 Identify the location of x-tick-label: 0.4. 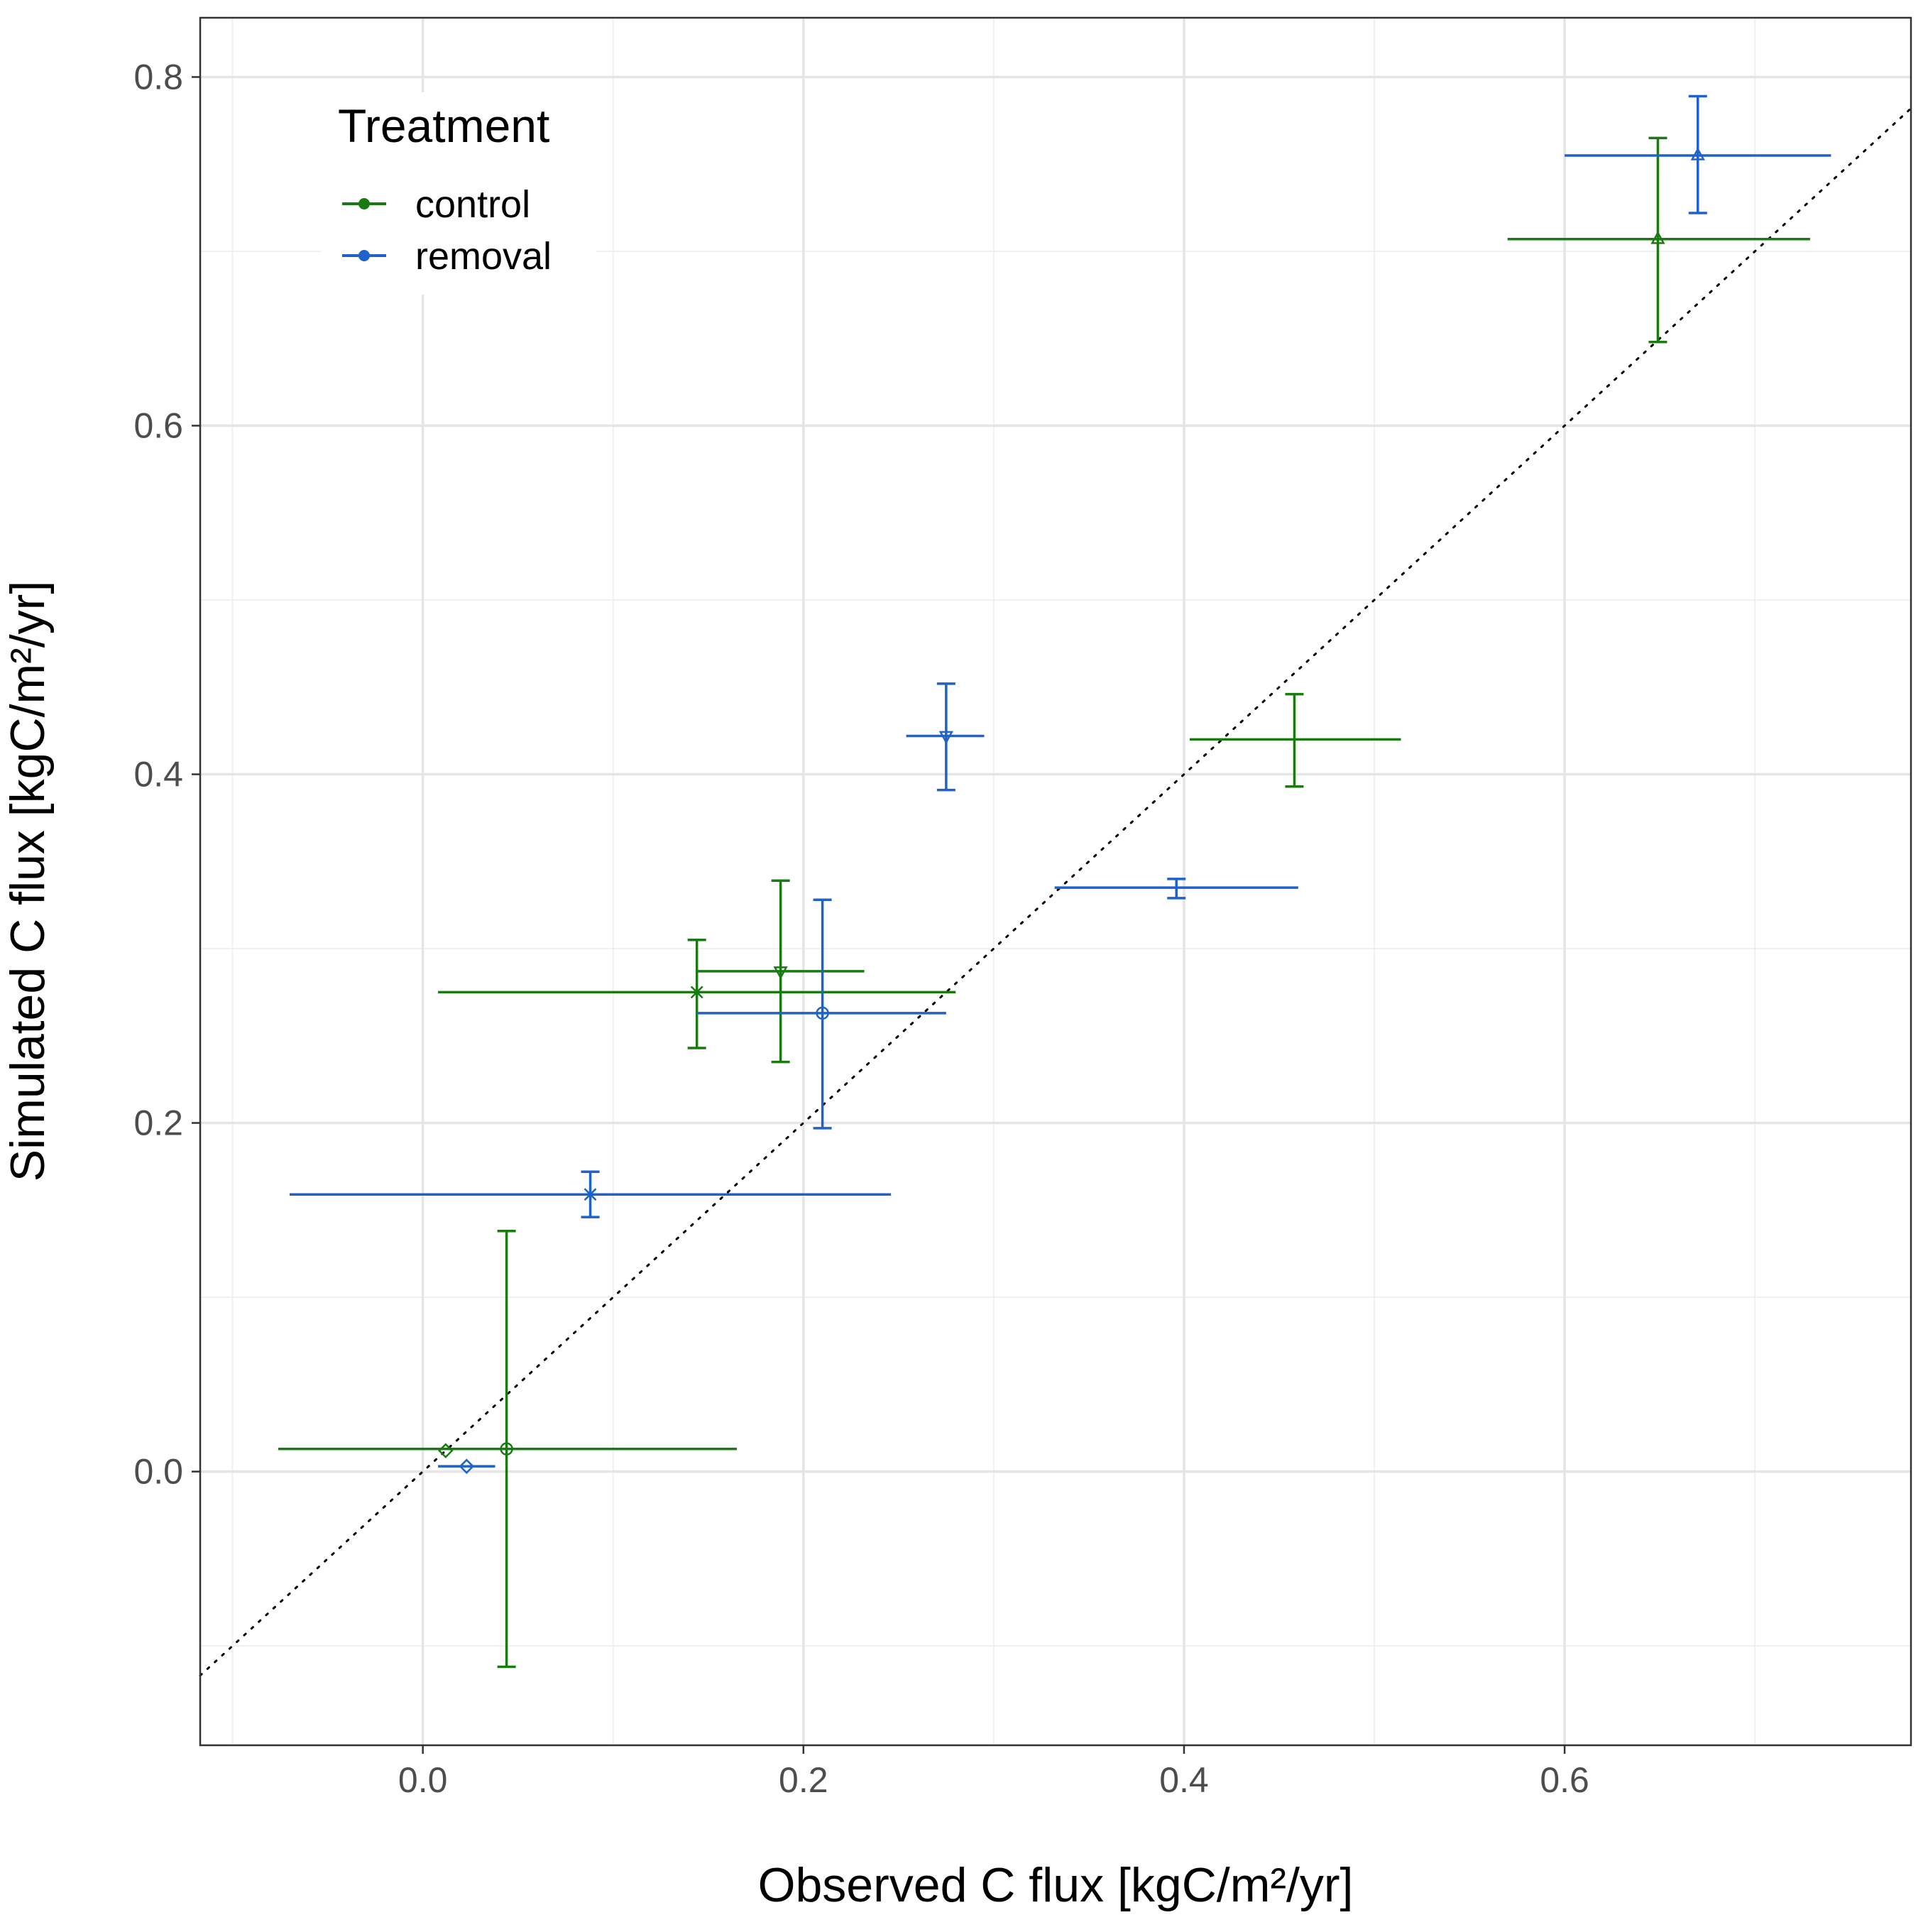
(1184, 1780).